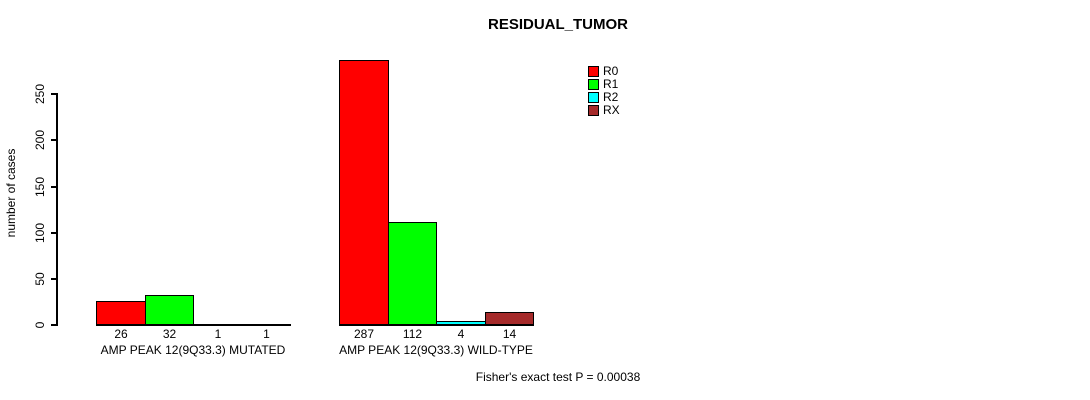 This screenshot has width=1090, height=400. What do you see at coordinates (40, 325) in the screenshot?
I see `y-axis-tick-label: 0` at bounding box center [40, 325].